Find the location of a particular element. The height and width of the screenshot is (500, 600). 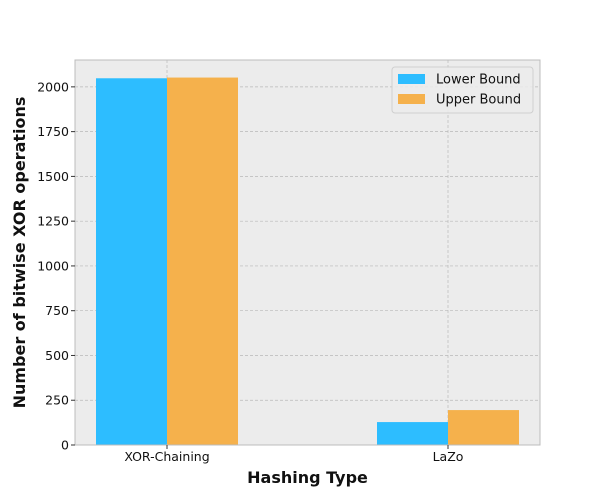

y-tick-label: 750 is located at coordinates (57, 310).